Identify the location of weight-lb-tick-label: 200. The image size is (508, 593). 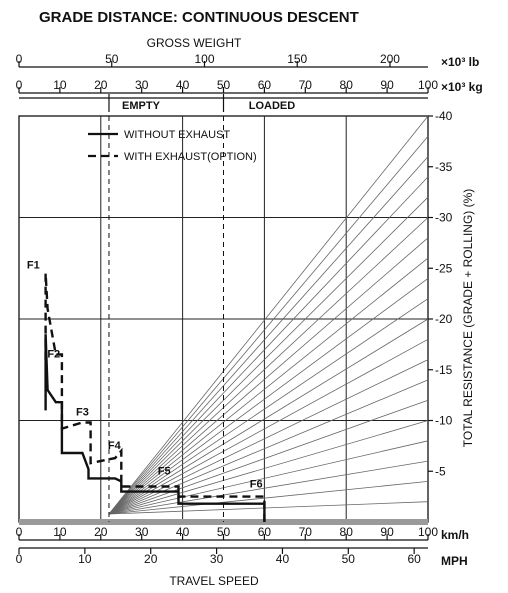
(390, 59).